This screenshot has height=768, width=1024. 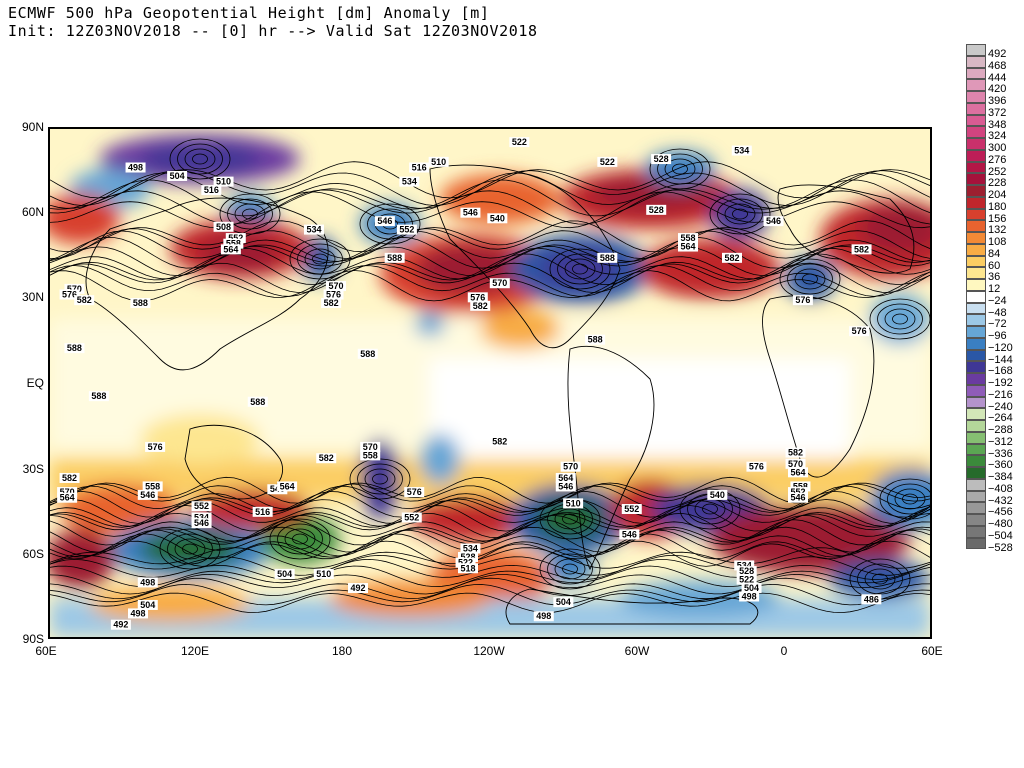 What do you see at coordinates (1000, 371) in the screenshot?
I see `colorbar-label: −168` at bounding box center [1000, 371].